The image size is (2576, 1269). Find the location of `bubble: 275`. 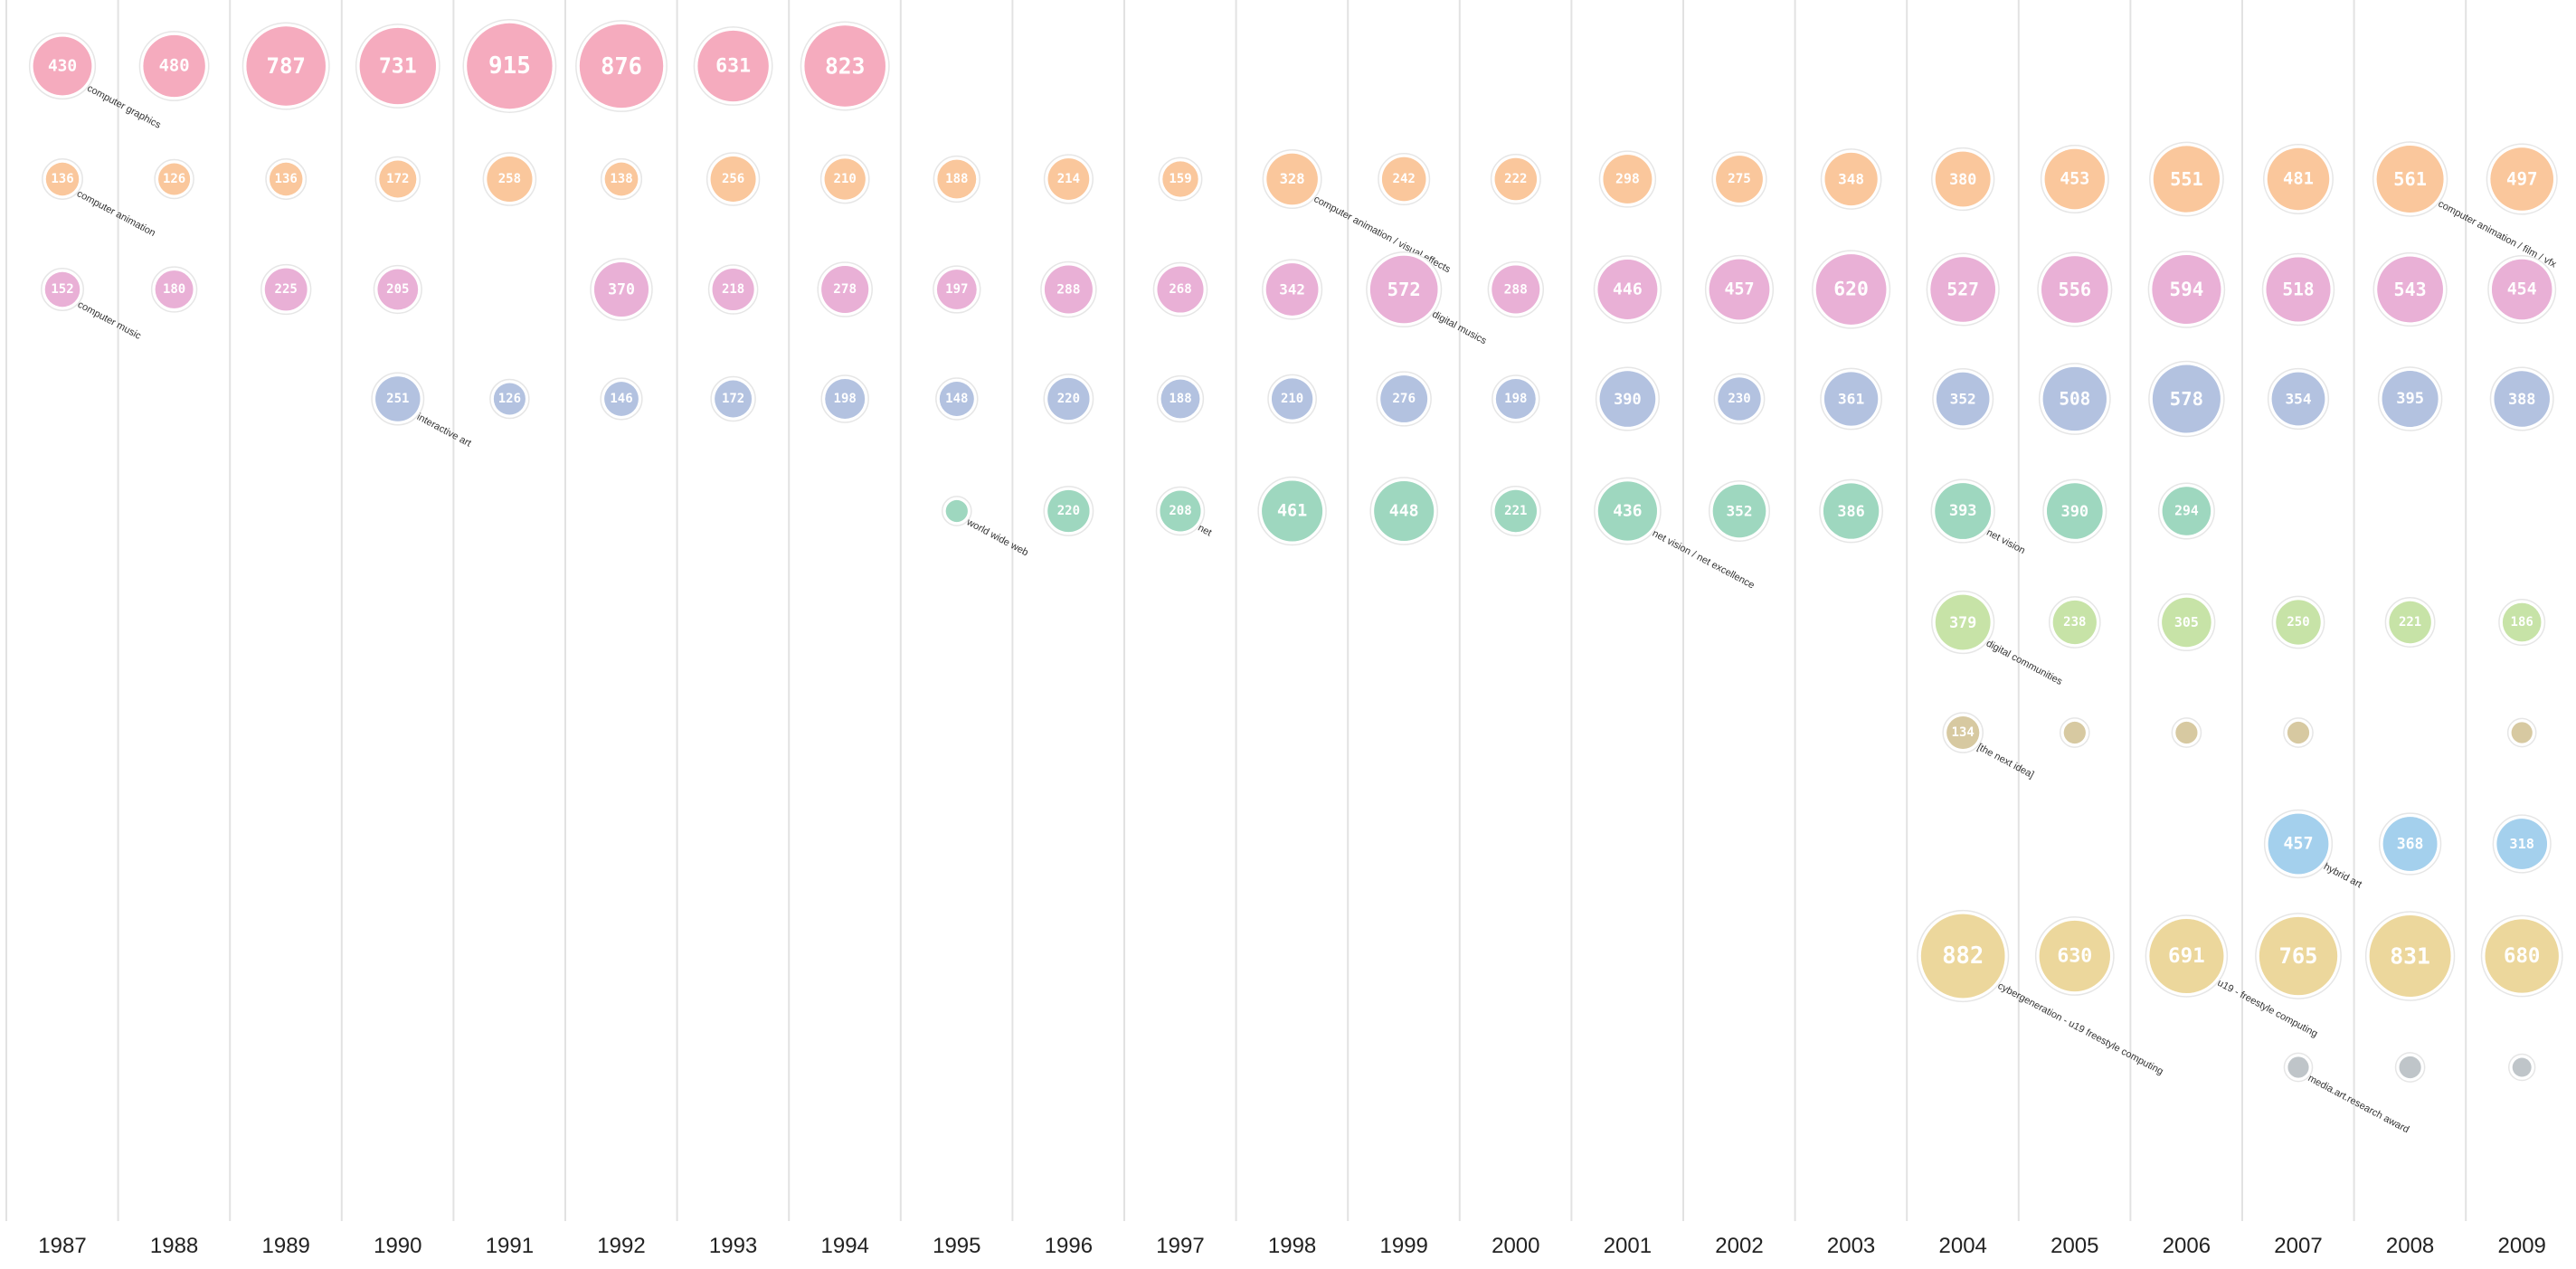

bubble: 275 is located at coordinates (1739, 179).